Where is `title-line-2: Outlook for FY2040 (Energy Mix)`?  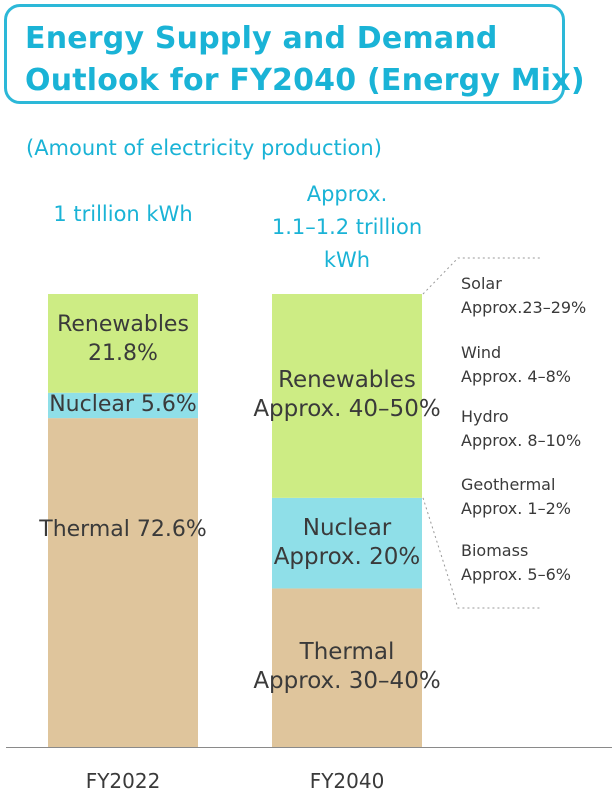 title-line-2: Outlook for FY2040 (Energy Mix) is located at coordinates (305, 80).